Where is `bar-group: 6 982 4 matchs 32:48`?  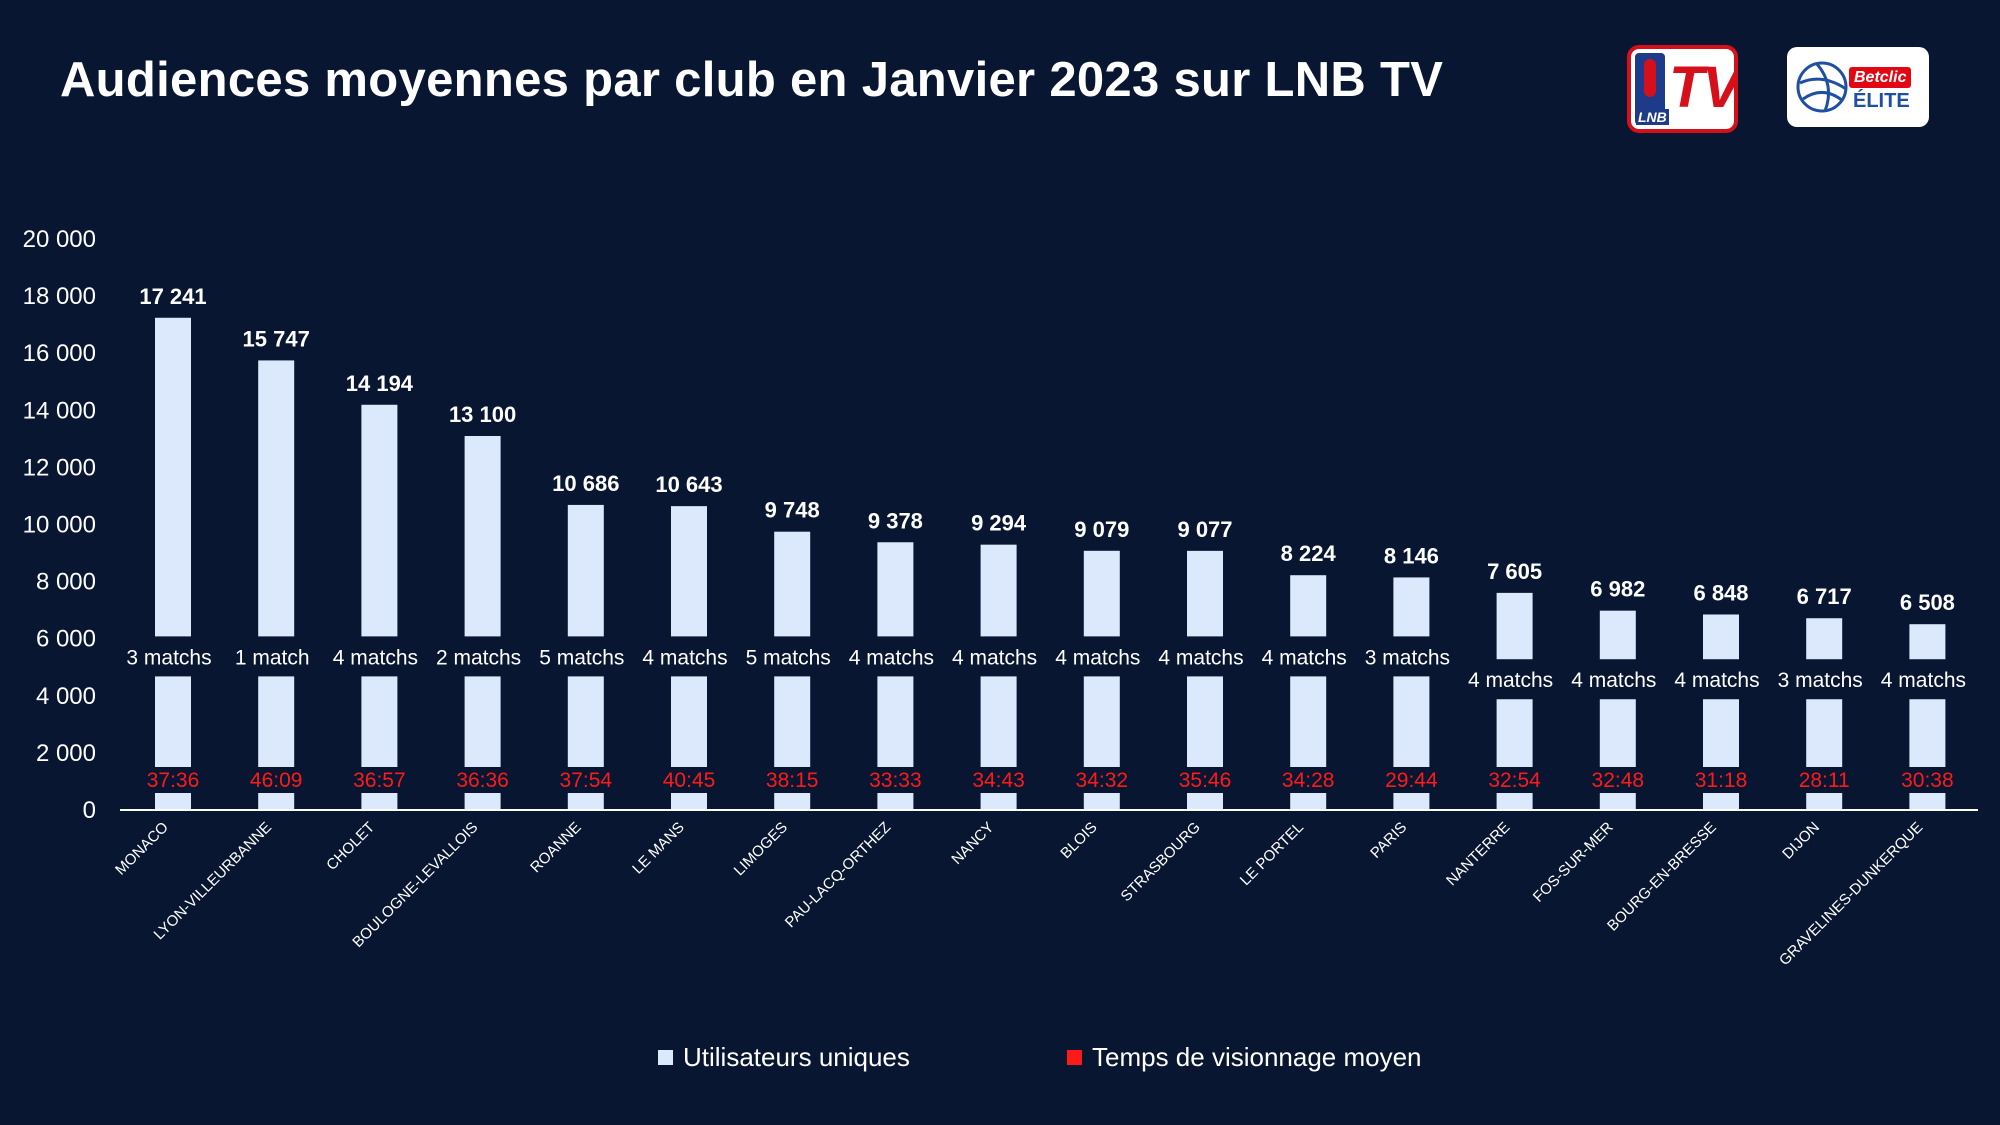 bar-group: 6 982 4 matchs 32:48 is located at coordinates (1613, 693).